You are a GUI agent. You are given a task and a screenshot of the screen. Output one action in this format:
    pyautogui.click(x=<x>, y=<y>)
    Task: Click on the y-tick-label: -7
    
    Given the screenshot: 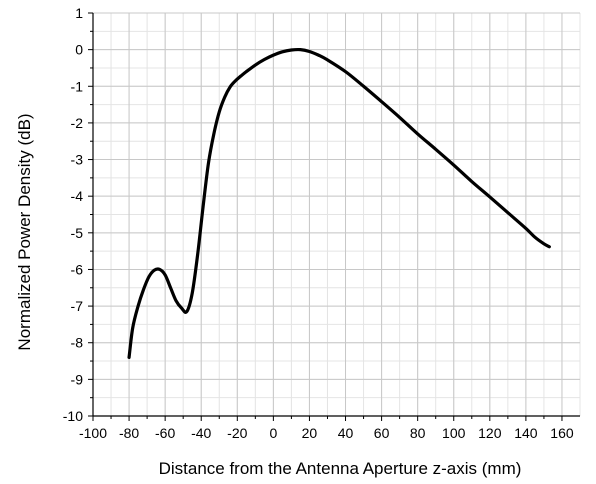 What is the action you would take?
    pyautogui.click(x=77, y=306)
    